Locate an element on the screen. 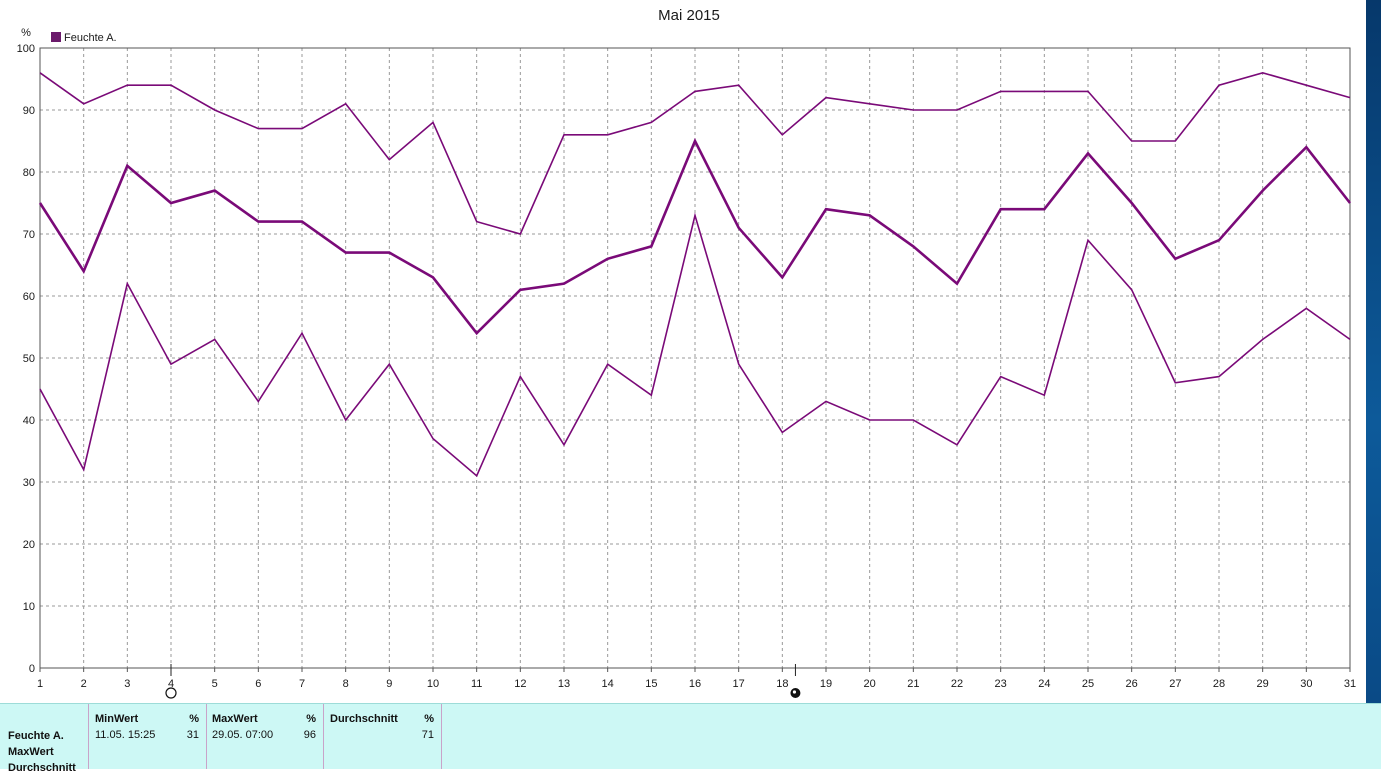  x-tick-label: 8 is located at coordinates (346, 684).